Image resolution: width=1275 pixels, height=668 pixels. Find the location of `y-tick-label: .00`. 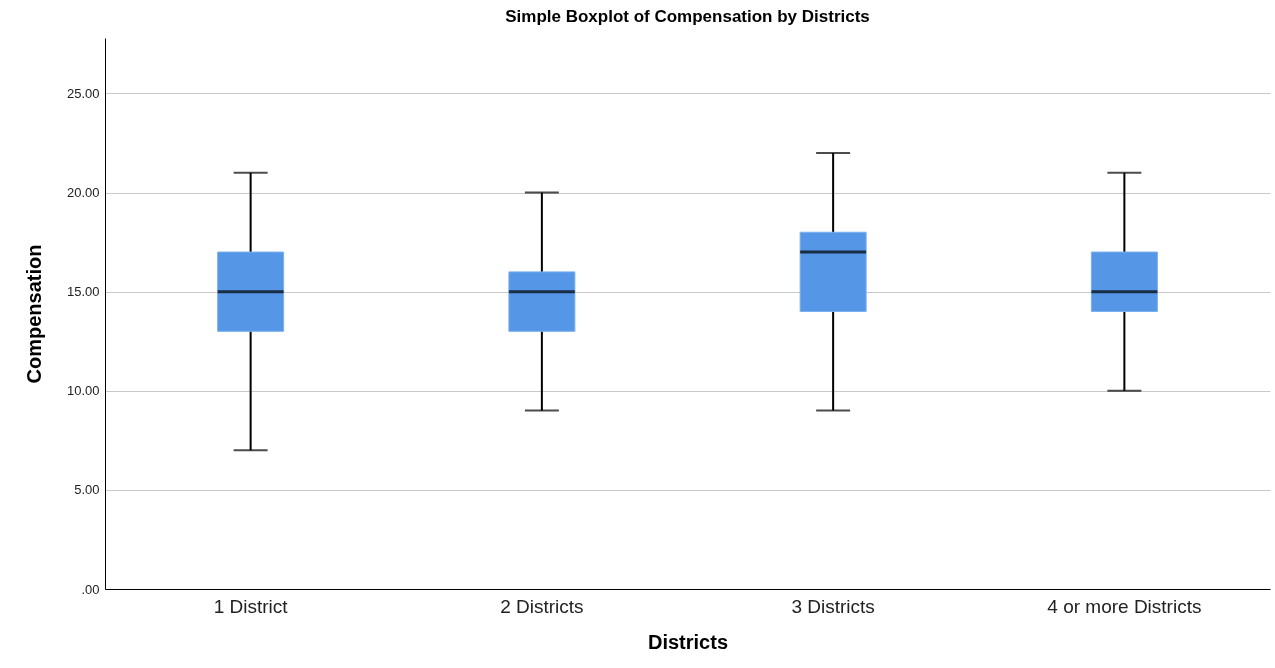

y-tick-label: .00 is located at coordinates (90, 589).